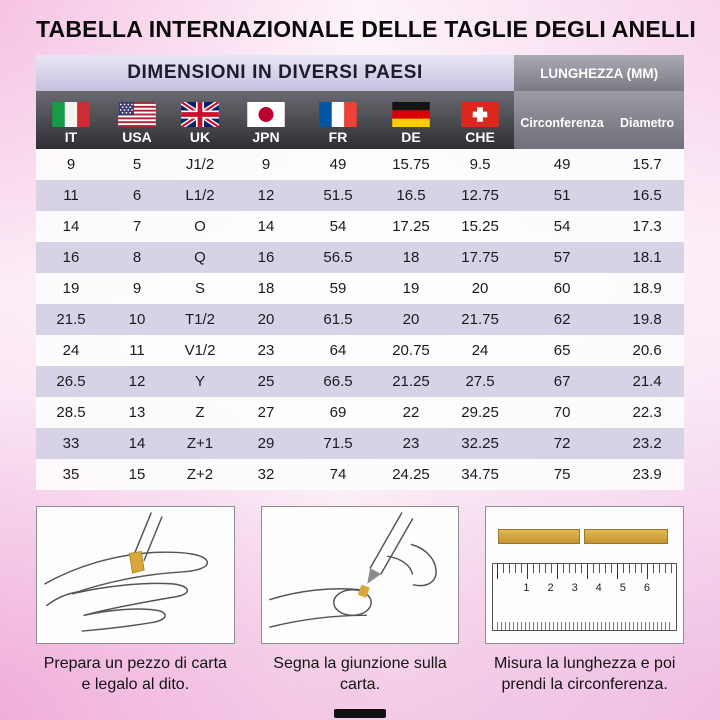  Describe the element at coordinates (647, 474) in the screenshot. I see `size-cell: 23.9` at that location.